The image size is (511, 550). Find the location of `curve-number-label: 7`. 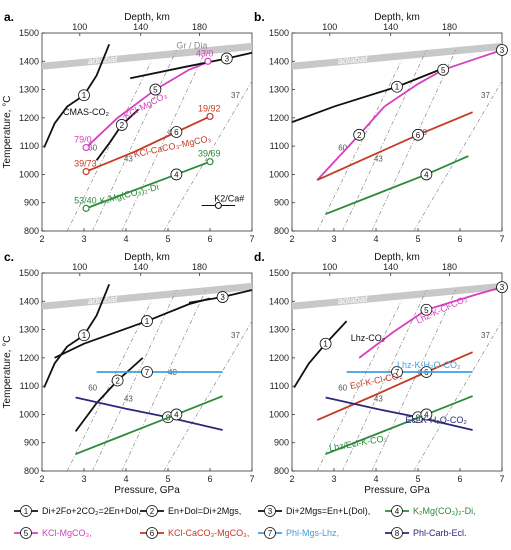

curve-number-label: 7 is located at coordinates (397, 372).